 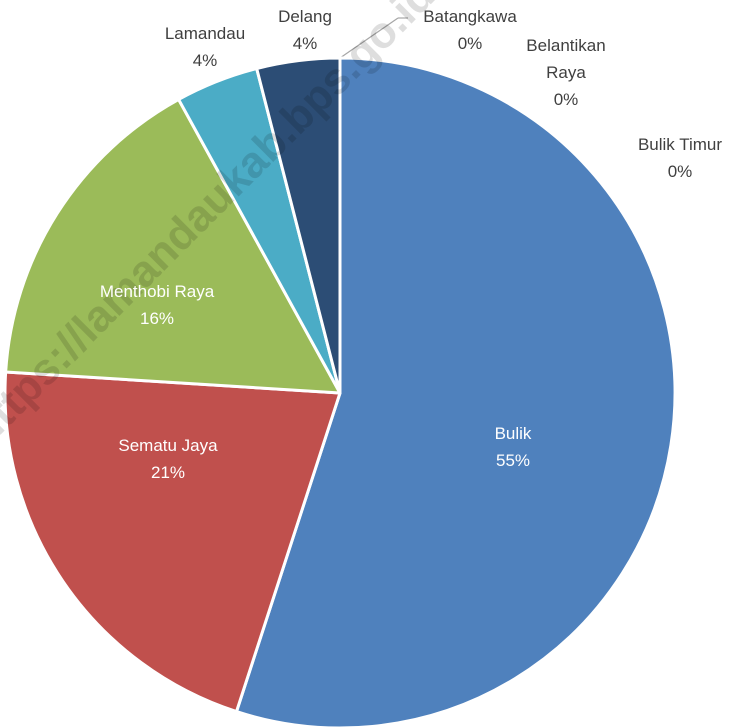 I want to click on category-label: Bulik, so click(x=513, y=433).